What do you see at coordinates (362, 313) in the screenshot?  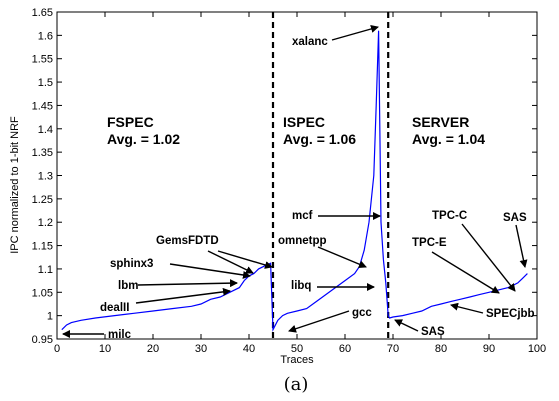 I see `annotation-label: gcc` at bounding box center [362, 313].